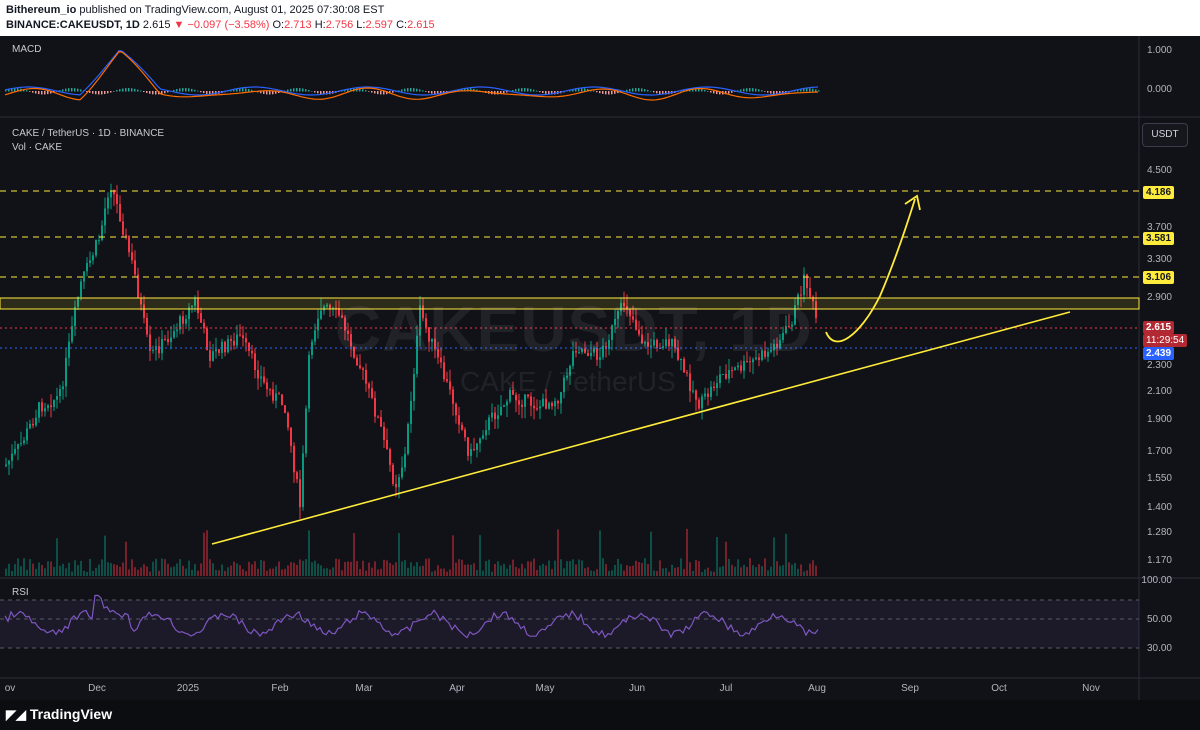 This screenshot has width=1200, height=730. I want to click on tradingview-logo: ◤◢ TradingView, so click(59, 714).